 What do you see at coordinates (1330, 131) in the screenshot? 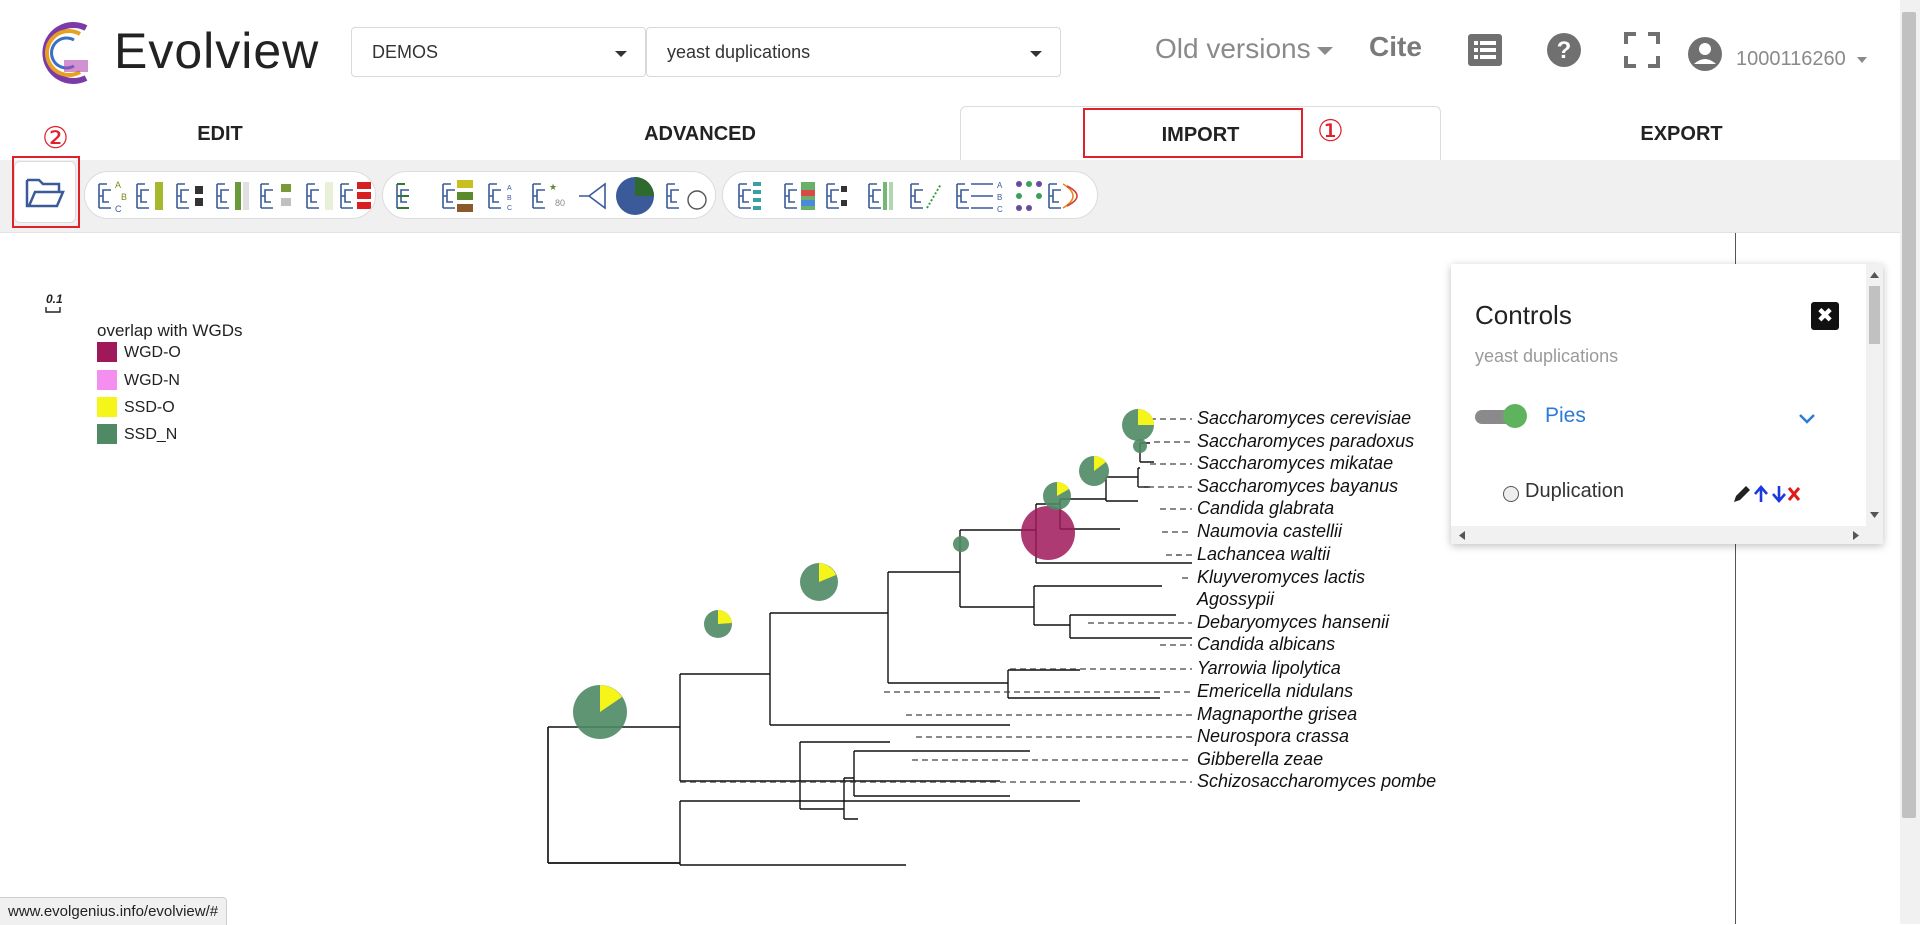
I see `annotation-marker-1: ①` at bounding box center [1330, 131].